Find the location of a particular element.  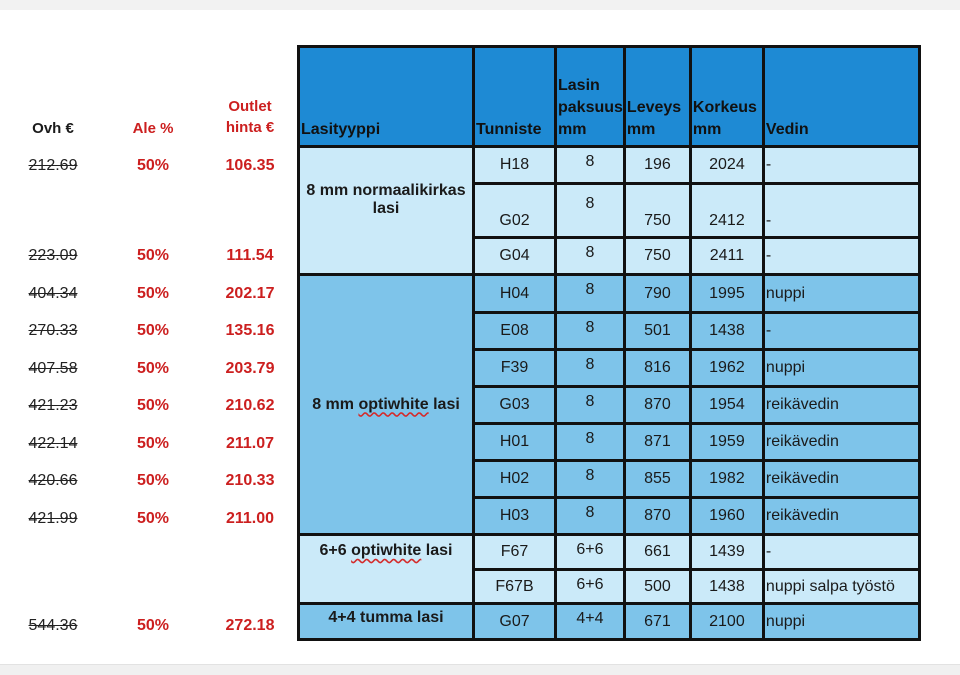

col-header-paksuus-line3: mm is located at coordinates (572, 129).